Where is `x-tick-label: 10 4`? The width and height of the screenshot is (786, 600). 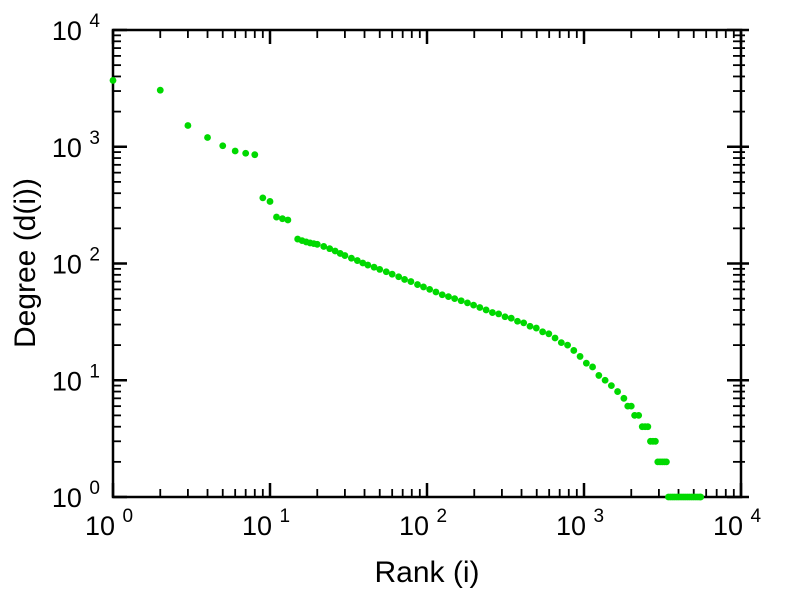
x-tick-label: 10 4 is located at coordinates (737, 523).